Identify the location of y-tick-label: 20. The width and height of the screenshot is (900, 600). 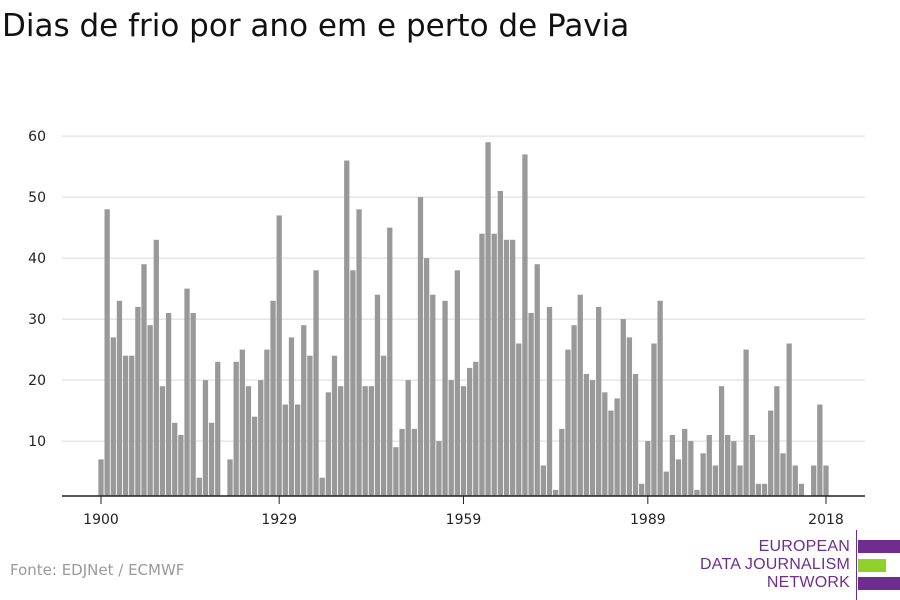
(37, 381).